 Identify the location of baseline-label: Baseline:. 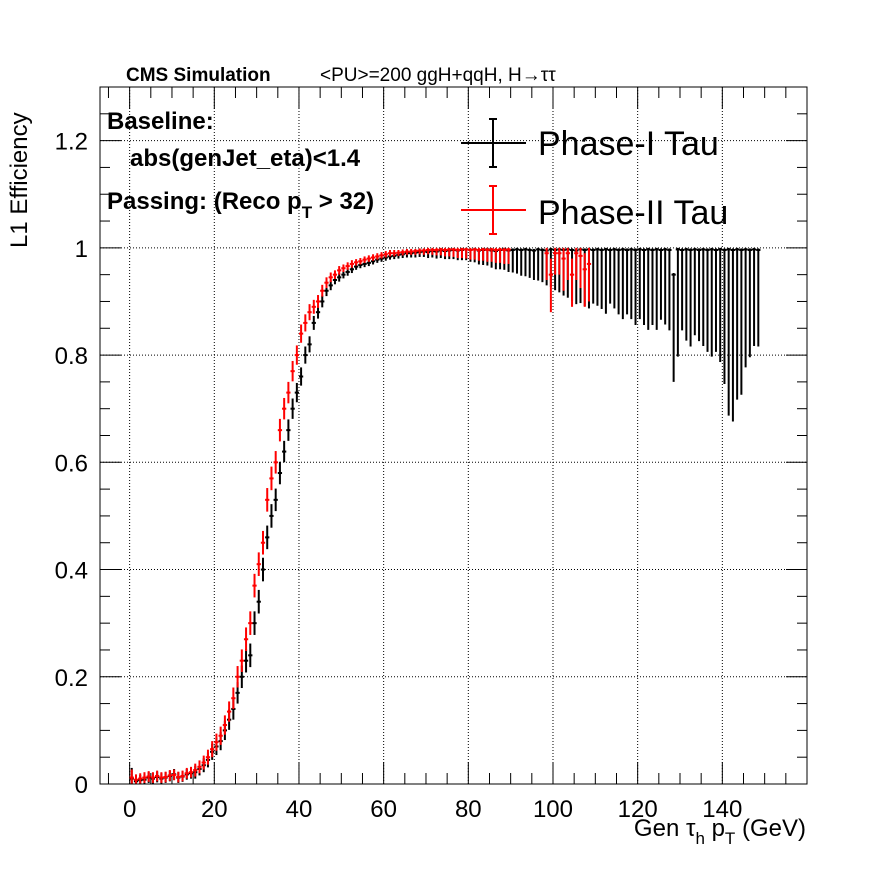
(160, 121).